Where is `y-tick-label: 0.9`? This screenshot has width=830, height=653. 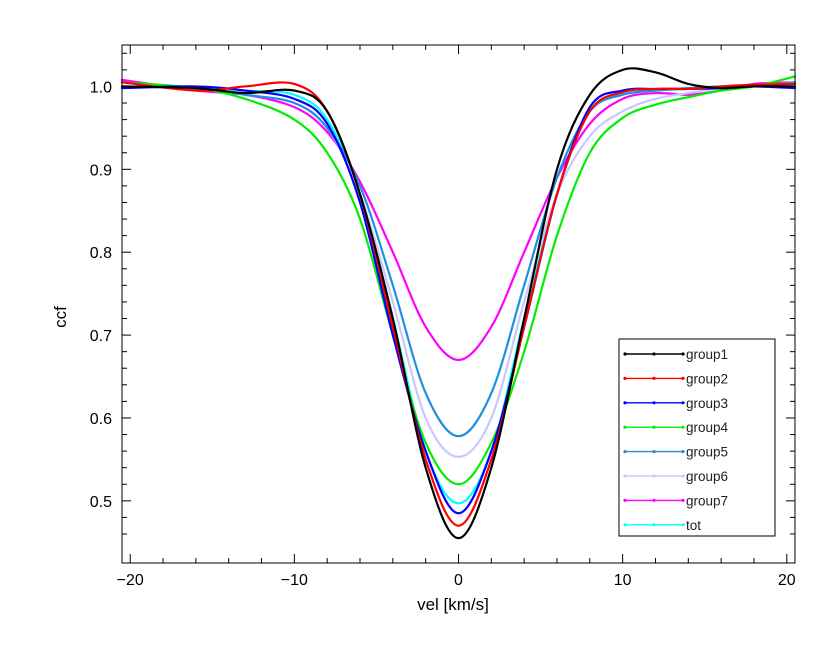 y-tick-label: 0.9 is located at coordinates (101, 170).